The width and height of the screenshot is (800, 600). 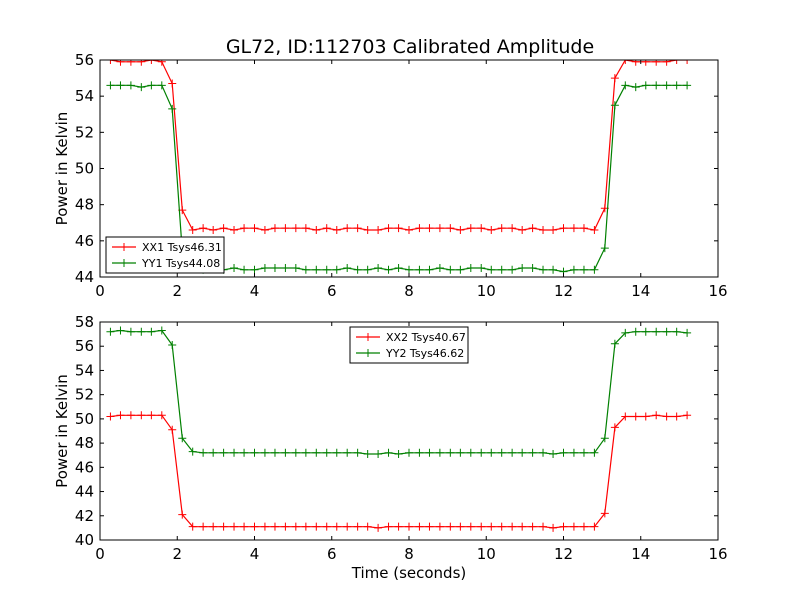 I want to click on x-tick-label: 2, so click(x=177, y=291).